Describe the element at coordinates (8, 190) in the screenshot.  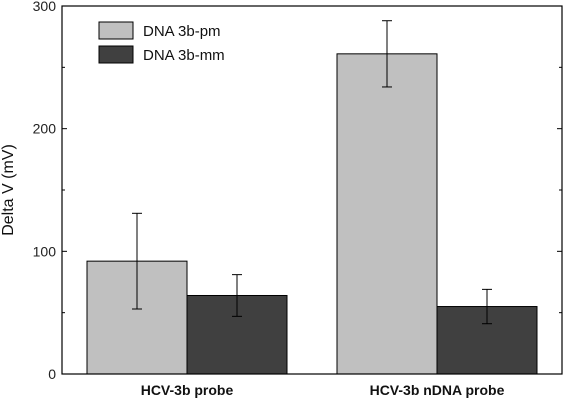
I see `y-axis-label: Delta V (mV)` at that location.